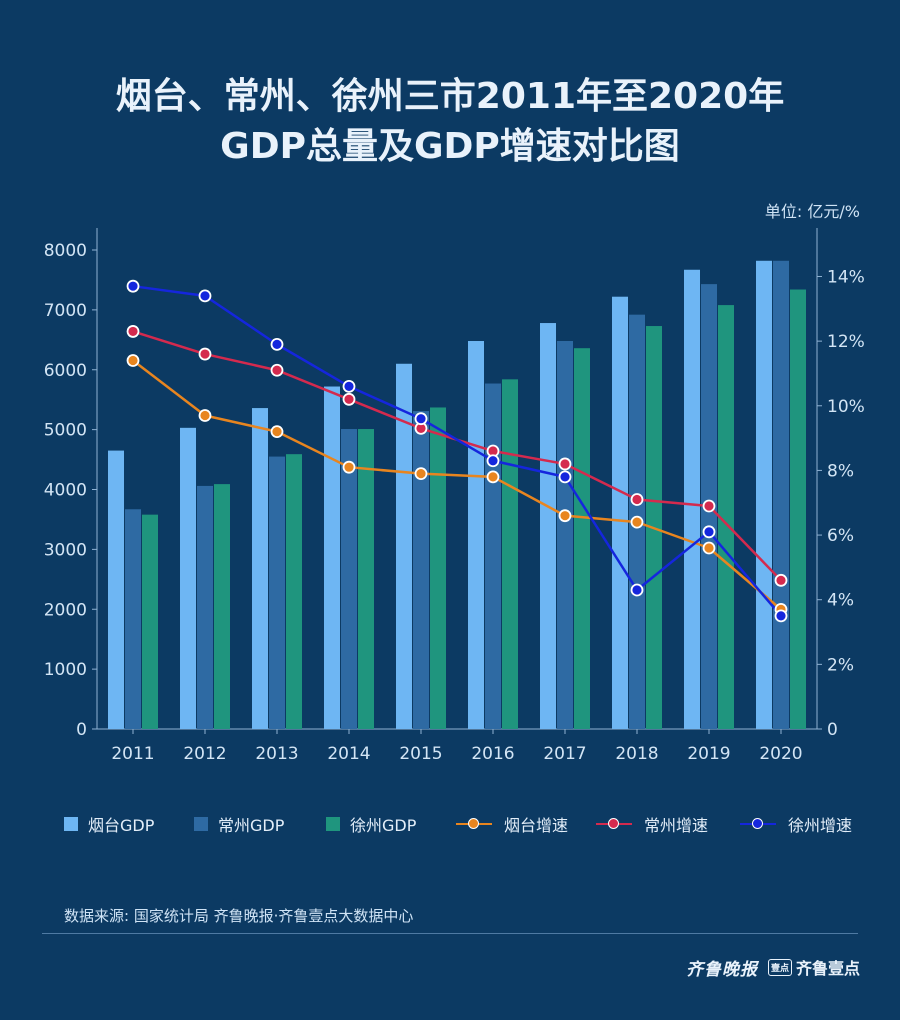 Image resolution: width=900 pixels, height=1020 pixels. I want to click on legend: 烟台GDP 常州GDP 徐州GDP 烟台增速 常州增速 徐州增速, so click(464, 824).